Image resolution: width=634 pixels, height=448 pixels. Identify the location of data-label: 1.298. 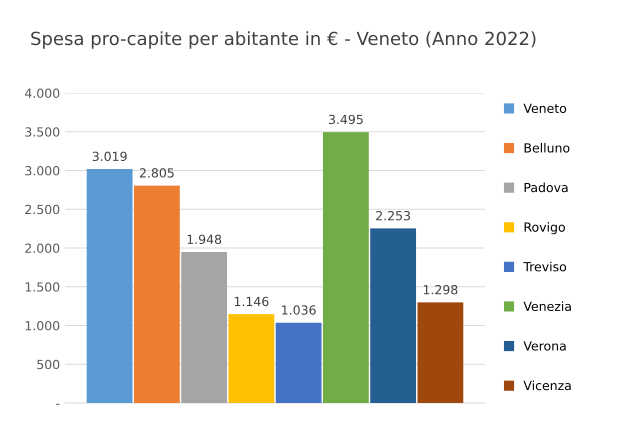
(441, 289).